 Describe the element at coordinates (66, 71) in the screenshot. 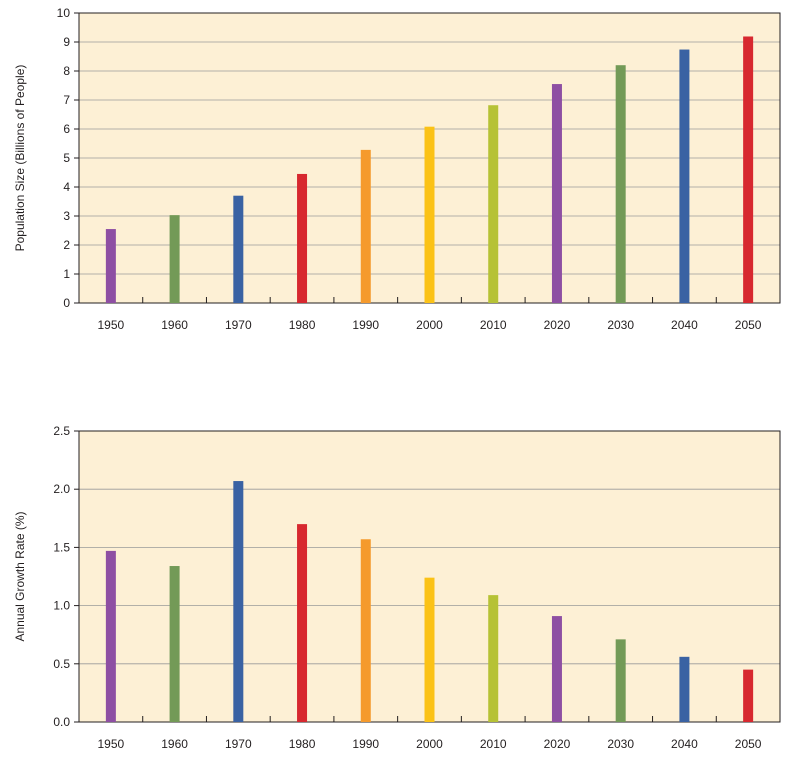

I see `y-tick-label: 8` at that location.